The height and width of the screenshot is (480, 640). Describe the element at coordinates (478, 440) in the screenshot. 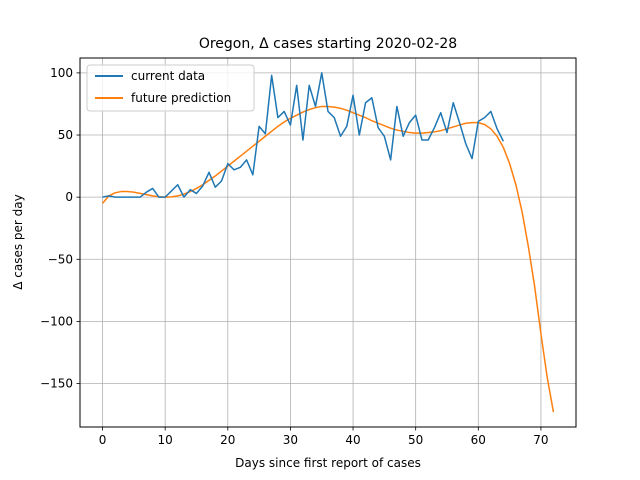

I see `x-tick-label: 60` at that location.